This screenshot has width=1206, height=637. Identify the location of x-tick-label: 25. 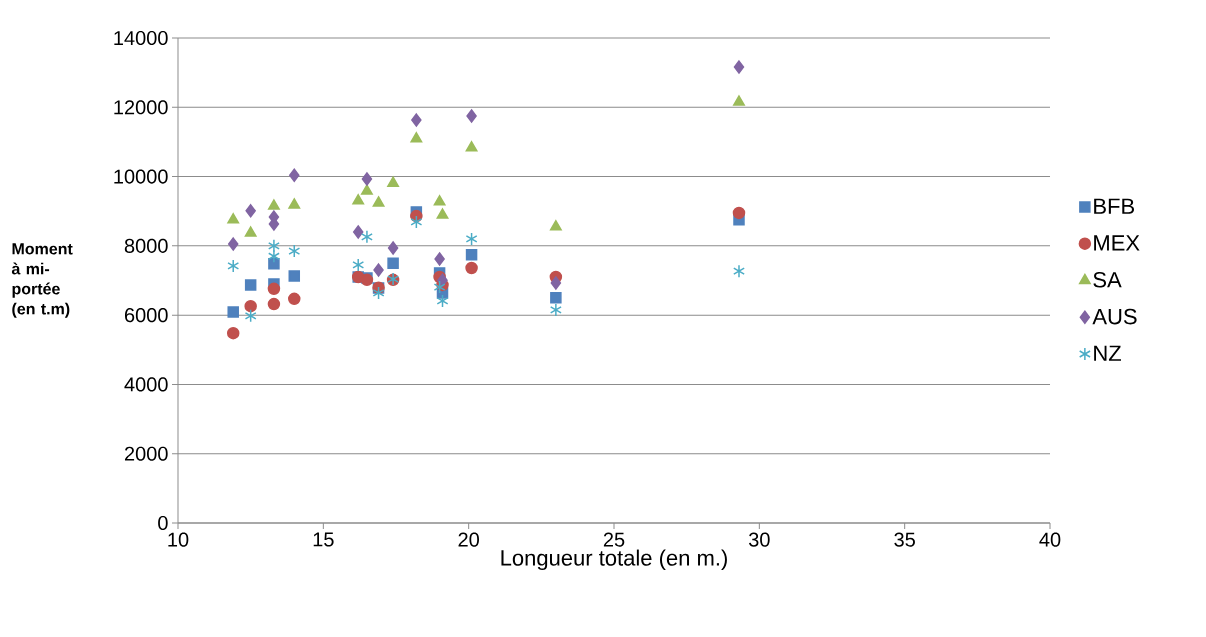
(614, 539).